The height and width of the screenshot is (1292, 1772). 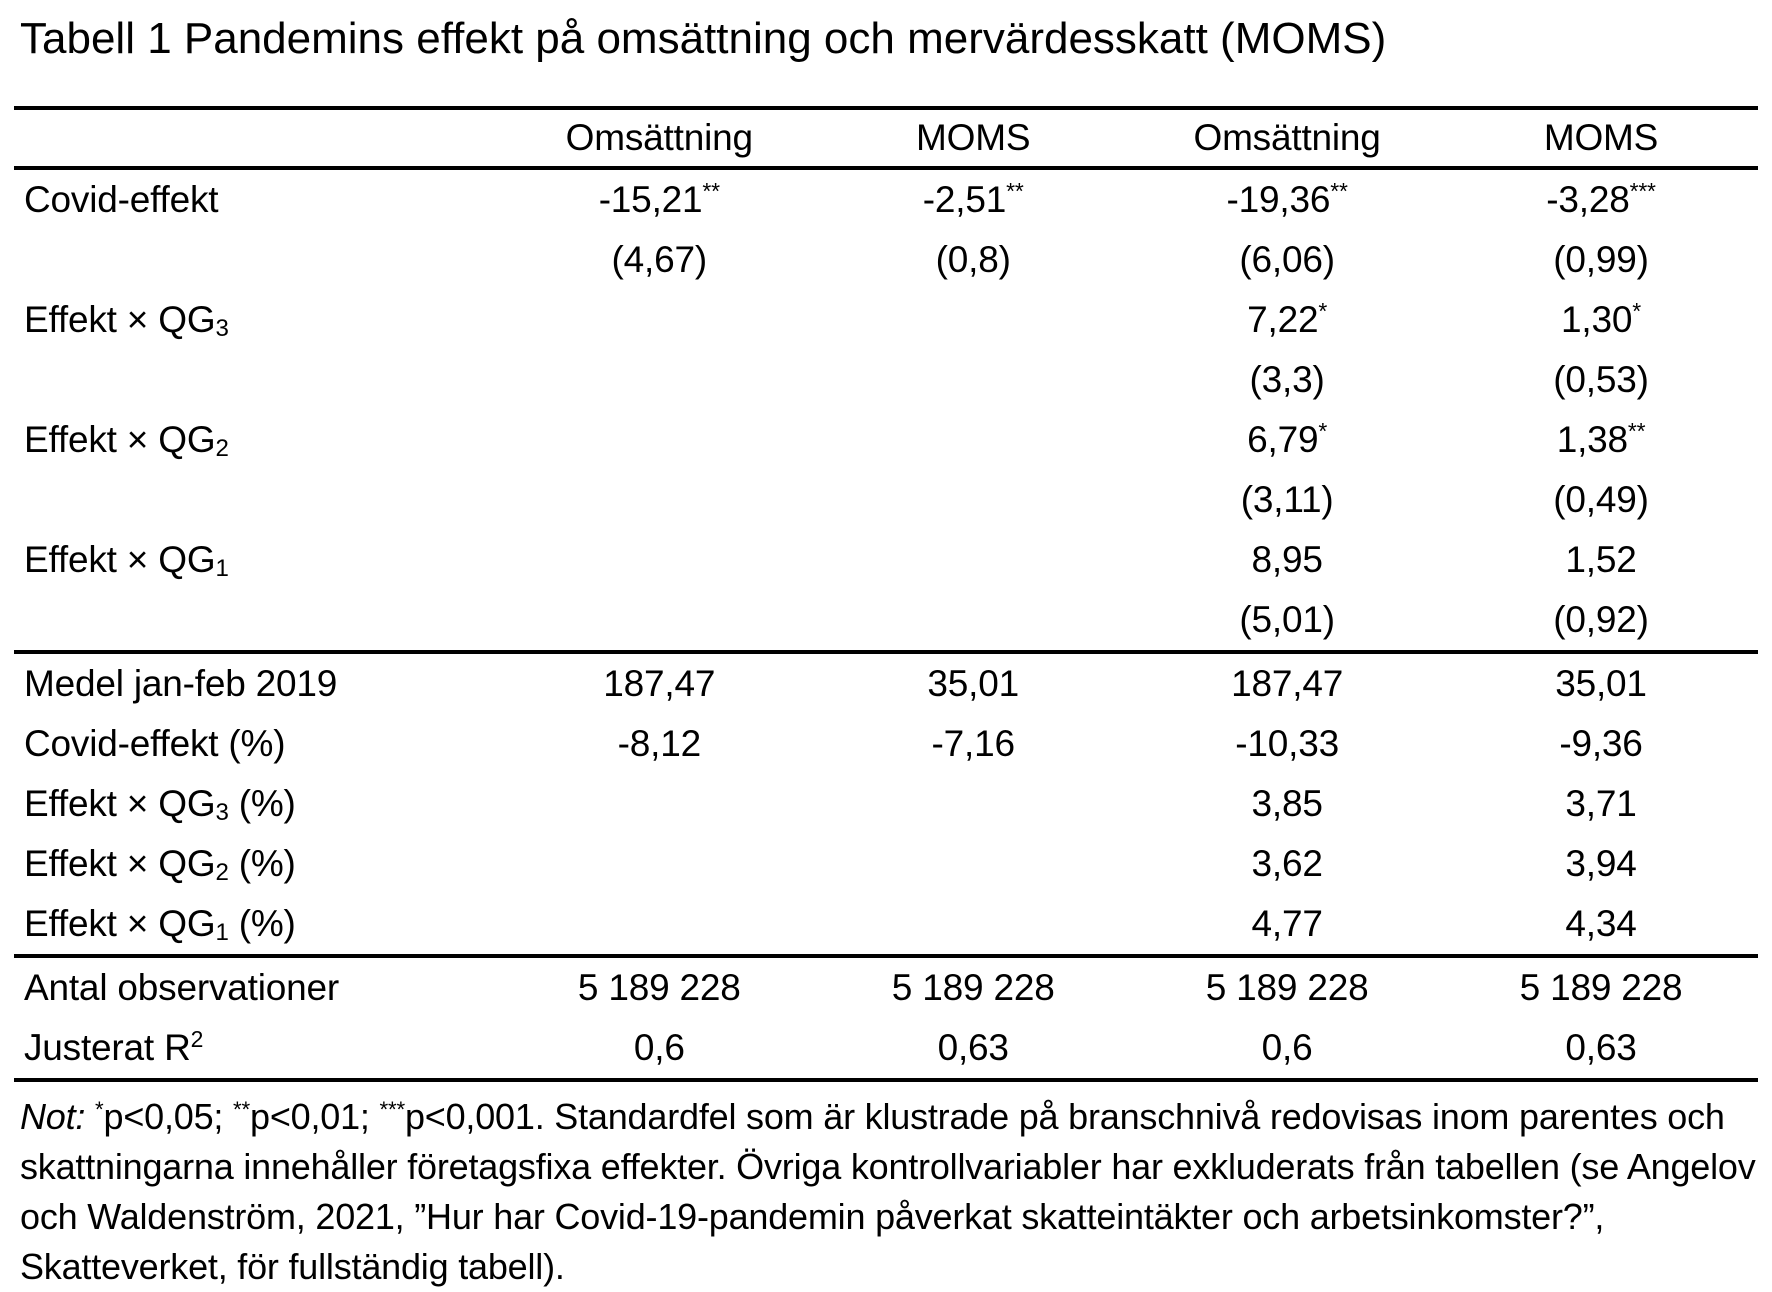 I want to click on table-row: Effekt × QG1 (%) 4,77 4,34, so click(x=886, y=925).